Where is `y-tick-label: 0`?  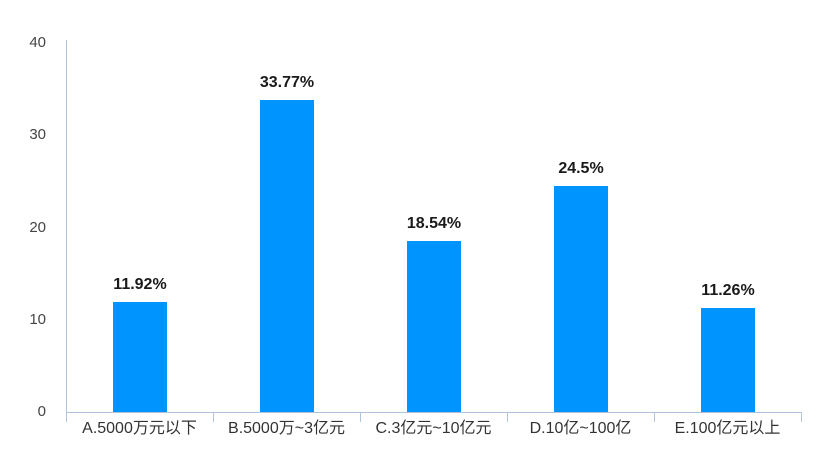
y-tick-label: 0 is located at coordinates (41, 411).